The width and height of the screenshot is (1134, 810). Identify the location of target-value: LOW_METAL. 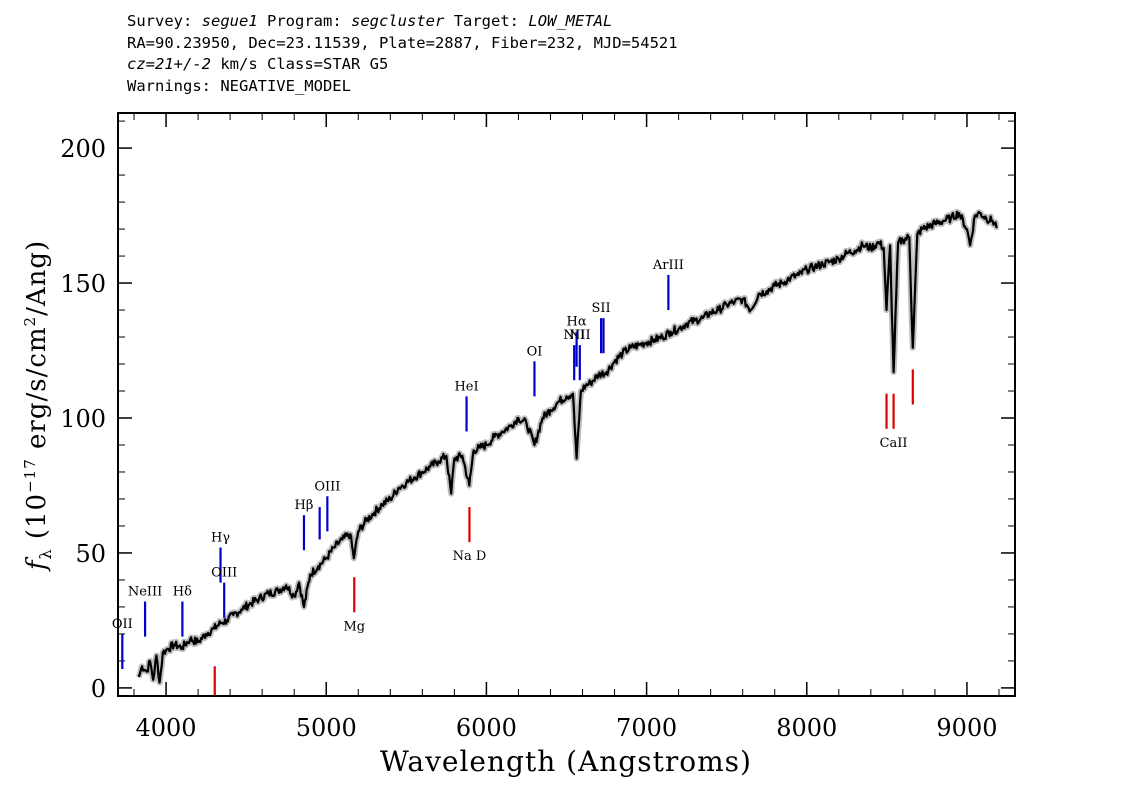
(570, 21).